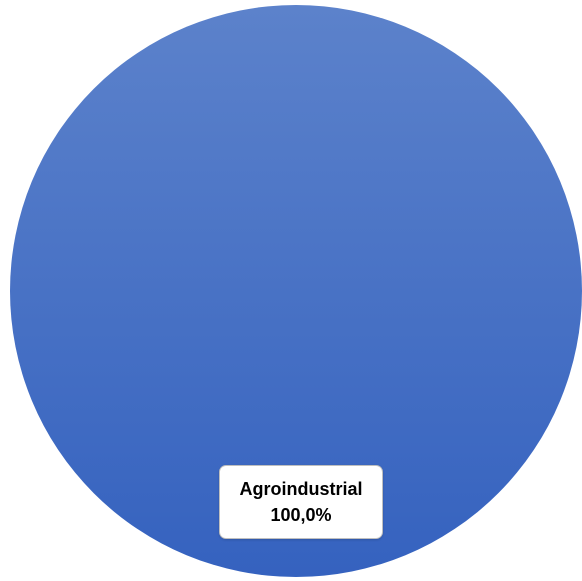 Image resolution: width=582 pixels, height=581 pixels. Describe the element at coordinates (301, 489) in the screenshot. I see `slice-category-label: Agroindustrial` at that location.